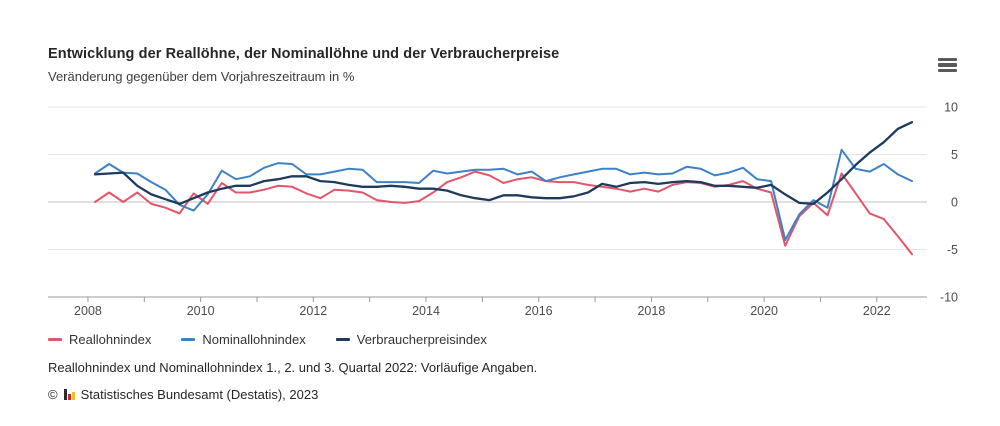 The width and height of the screenshot is (1000, 426). I want to click on x-axis-label: 2022, so click(877, 311).